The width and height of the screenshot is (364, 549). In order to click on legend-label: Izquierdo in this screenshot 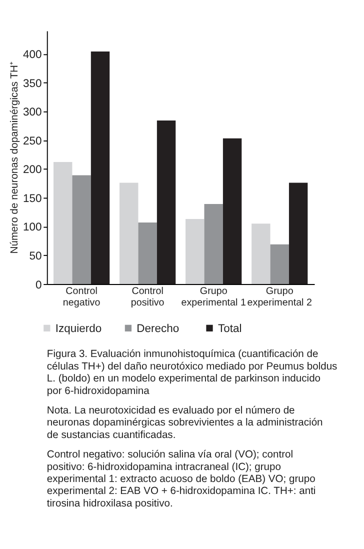, I will do `click(78, 328)`.